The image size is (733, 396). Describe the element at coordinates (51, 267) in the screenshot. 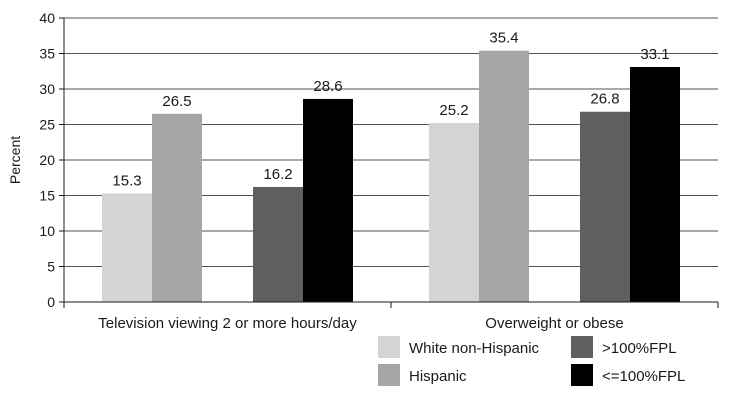

I see `y-tick-label: 5` at that location.